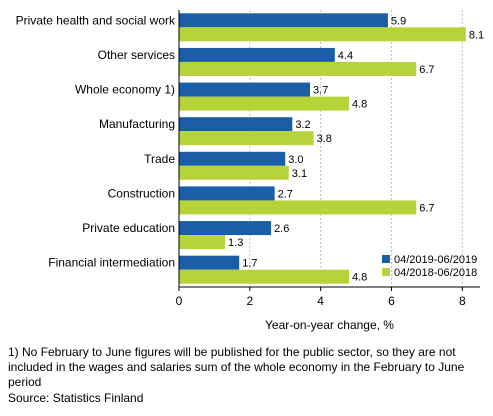  I want to click on legend-label: 04/2019-06/2019, so click(435, 260).